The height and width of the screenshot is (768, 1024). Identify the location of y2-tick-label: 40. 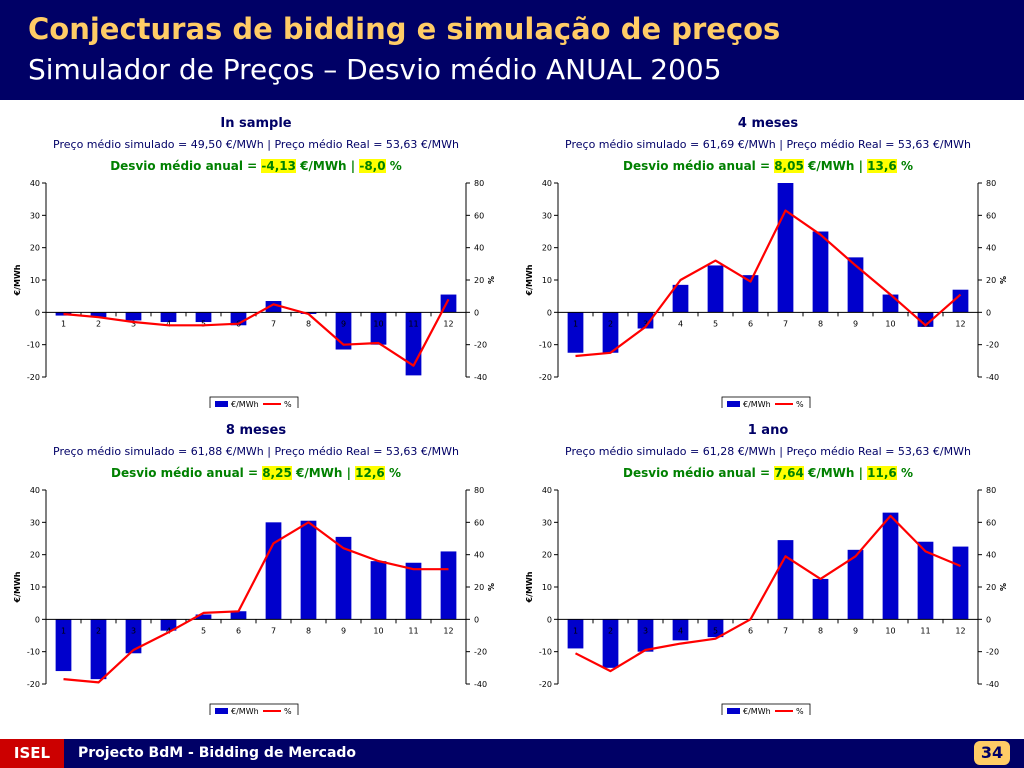
(991, 555).